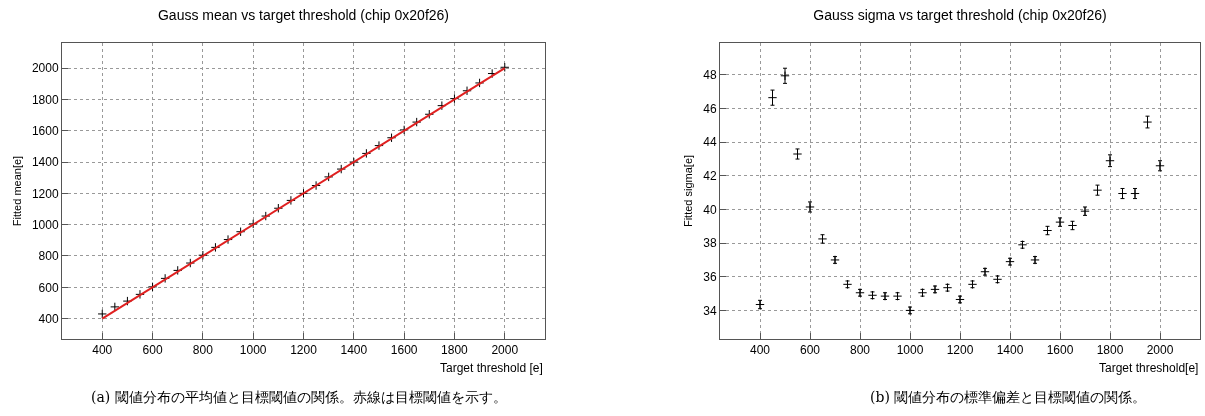  What do you see at coordinates (687, 191) in the screenshot?
I see `y-axis-title: Fitted sigma[e]` at bounding box center [687, 191].